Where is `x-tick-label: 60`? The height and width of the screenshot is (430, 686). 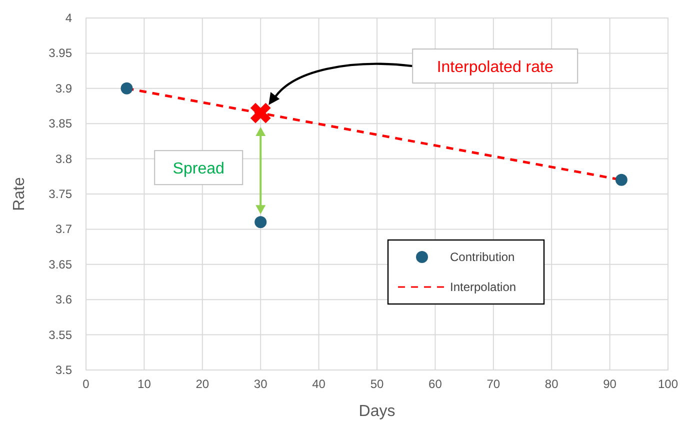
x-tick-label: 60 is located at coordinates (435, 384).